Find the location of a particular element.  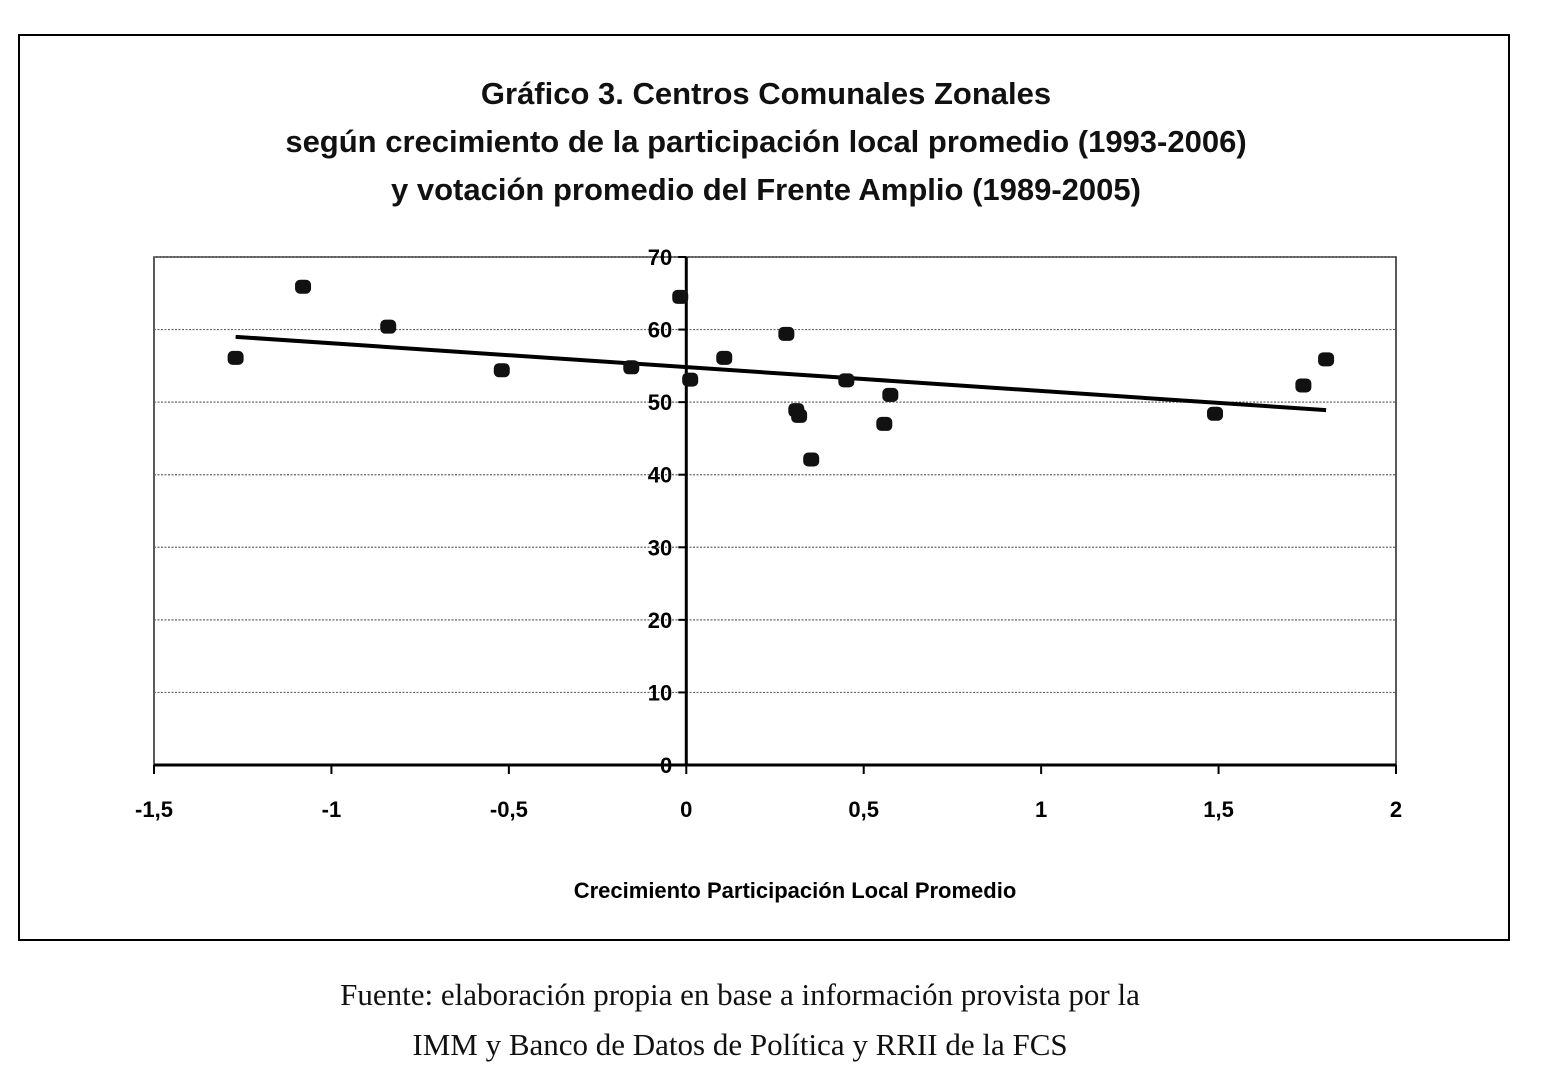

x-tick-label: 0 is located at coordinates (686, 809).